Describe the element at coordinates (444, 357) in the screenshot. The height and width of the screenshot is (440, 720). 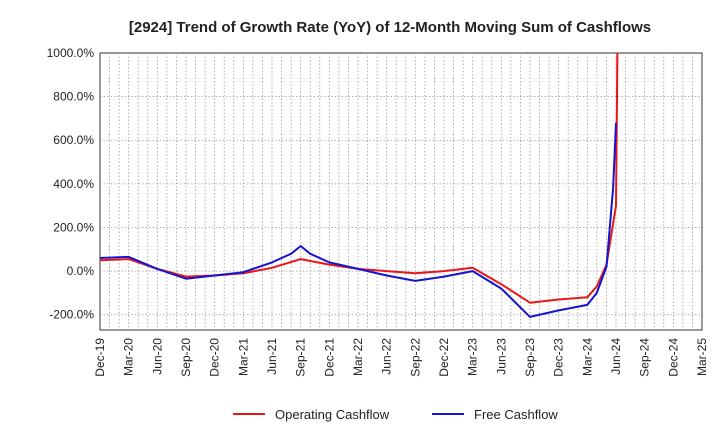
I see `x-tick-label: Dec-22` at that location.